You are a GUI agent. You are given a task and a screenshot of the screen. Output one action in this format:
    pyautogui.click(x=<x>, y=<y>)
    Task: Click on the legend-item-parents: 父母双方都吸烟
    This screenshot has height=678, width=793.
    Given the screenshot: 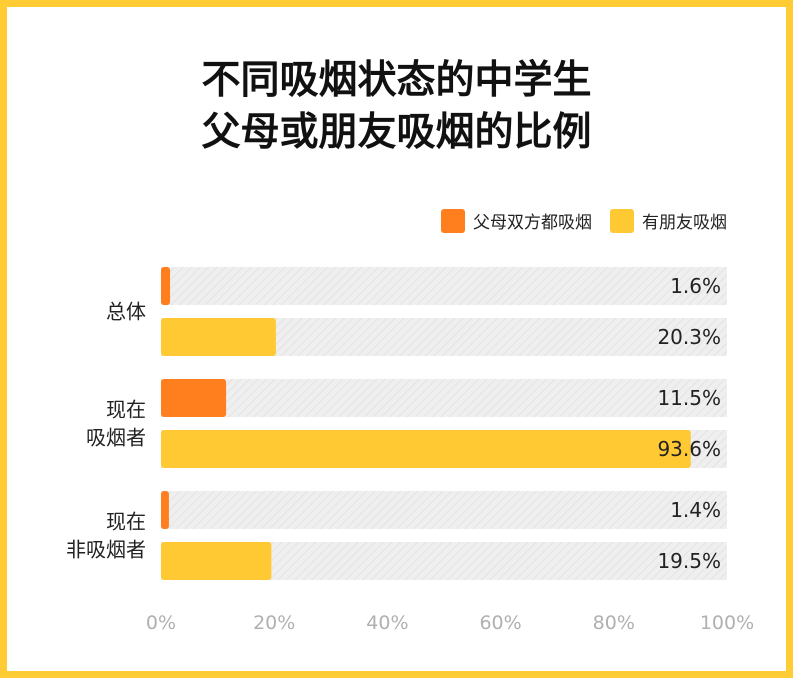 What is the action you would take?
    pyautogui.click(x=516, y=220)
    